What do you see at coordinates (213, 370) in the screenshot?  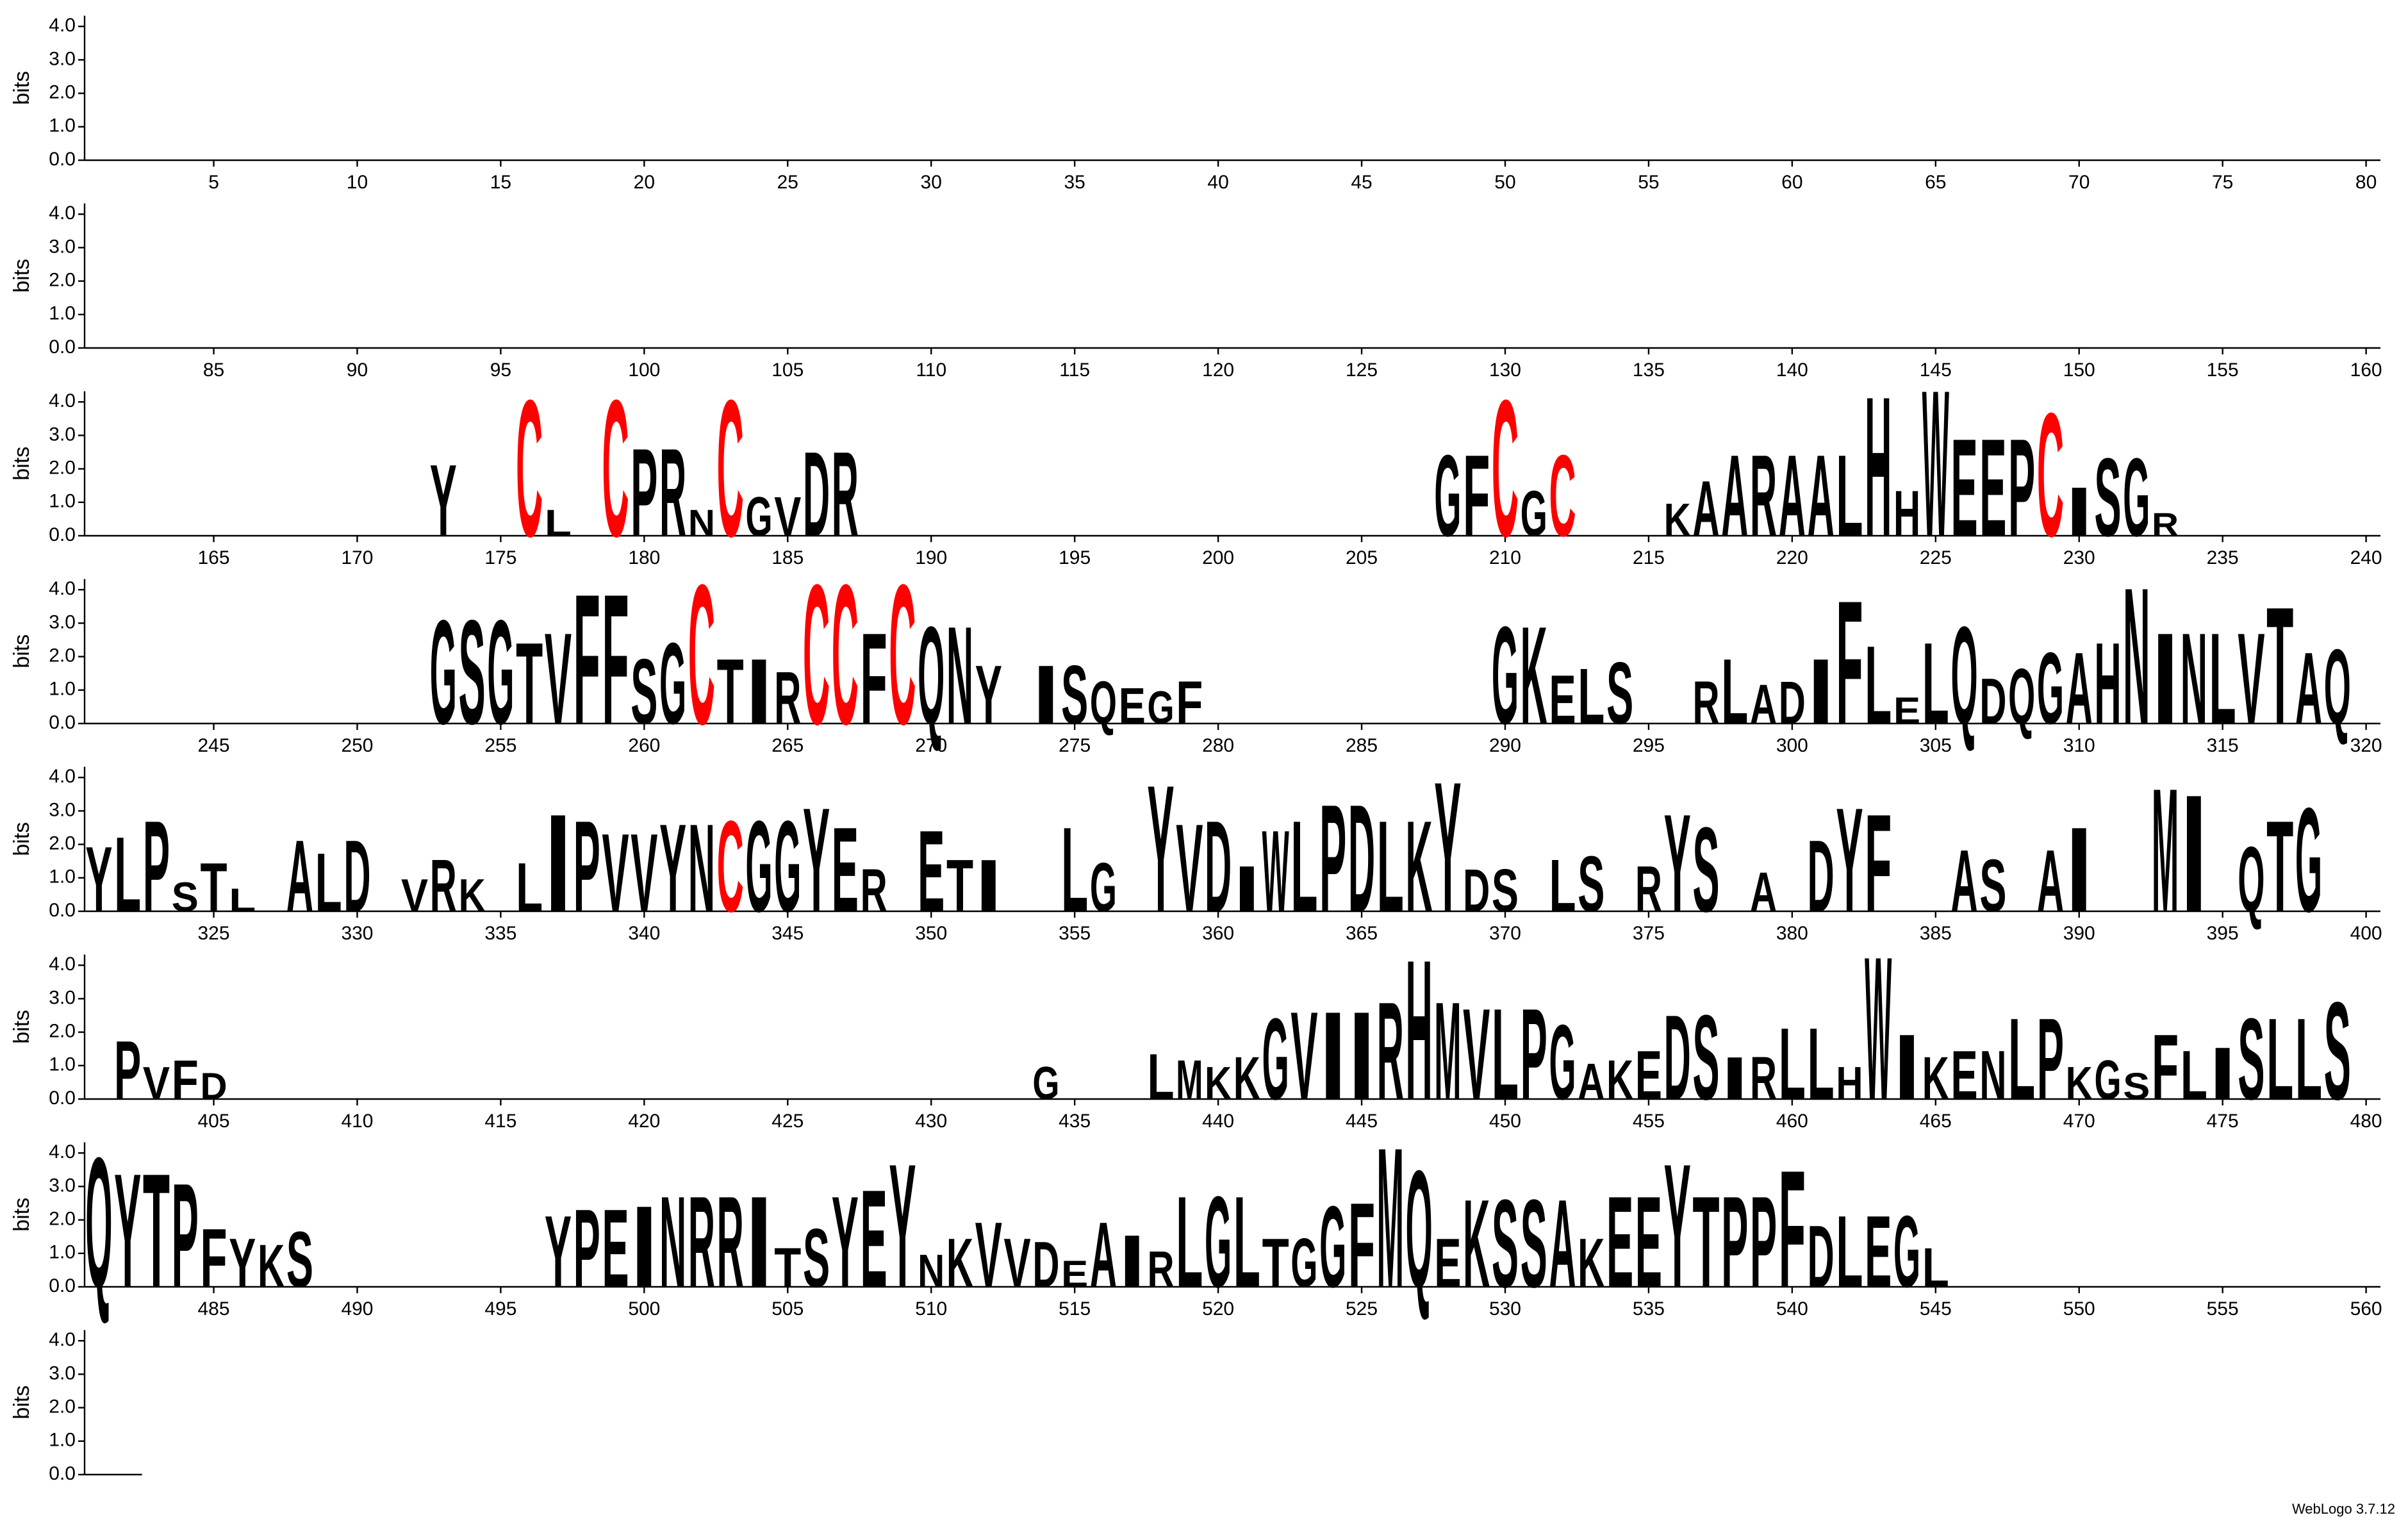 I see `x-tick-label: 85` at bounding box center [213, 370].